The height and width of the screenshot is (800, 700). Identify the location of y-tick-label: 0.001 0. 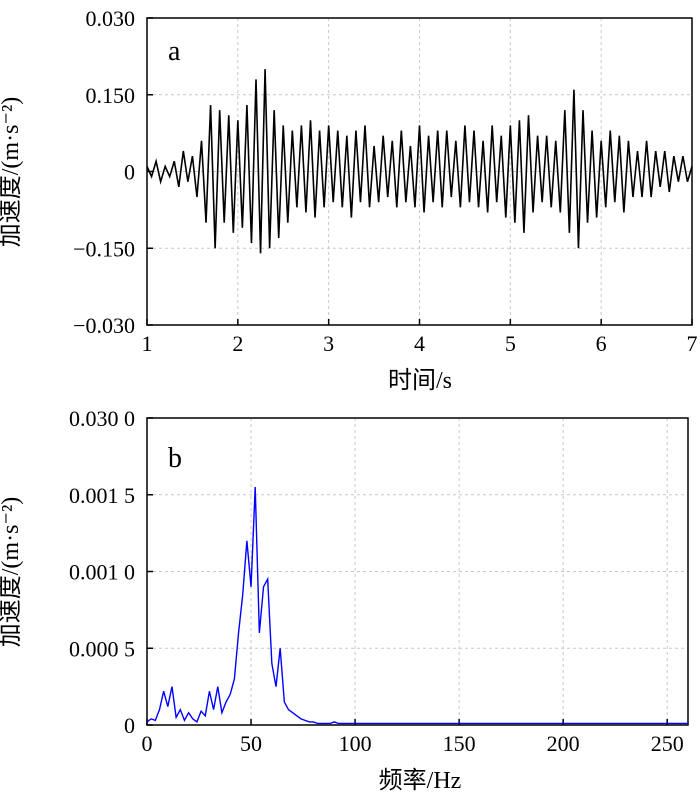
(102, 572).